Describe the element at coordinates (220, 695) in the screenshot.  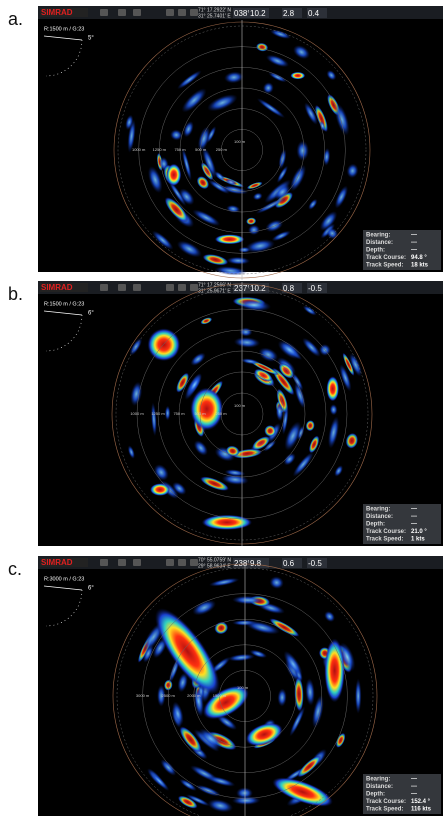
I see `ring-label: 1500 m` at that location.